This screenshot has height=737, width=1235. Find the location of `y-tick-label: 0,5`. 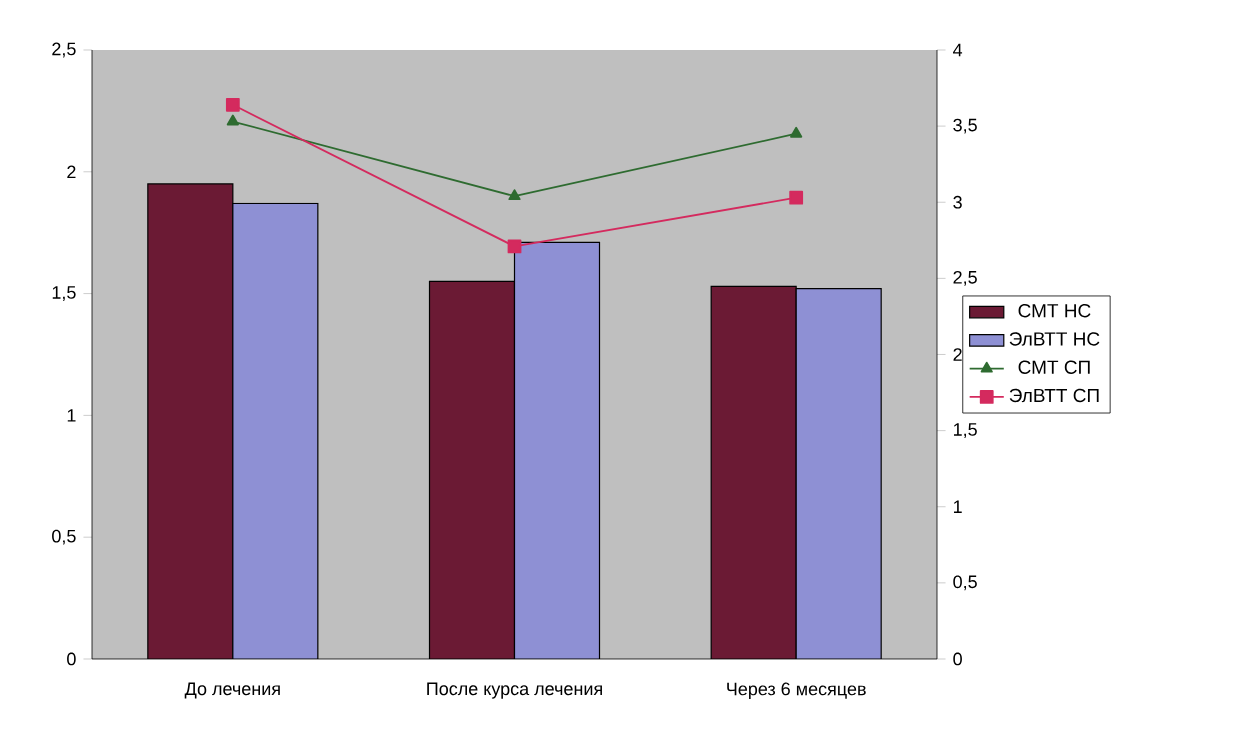

y-tick-label: 0,5 is located at coordinates (64, 537).